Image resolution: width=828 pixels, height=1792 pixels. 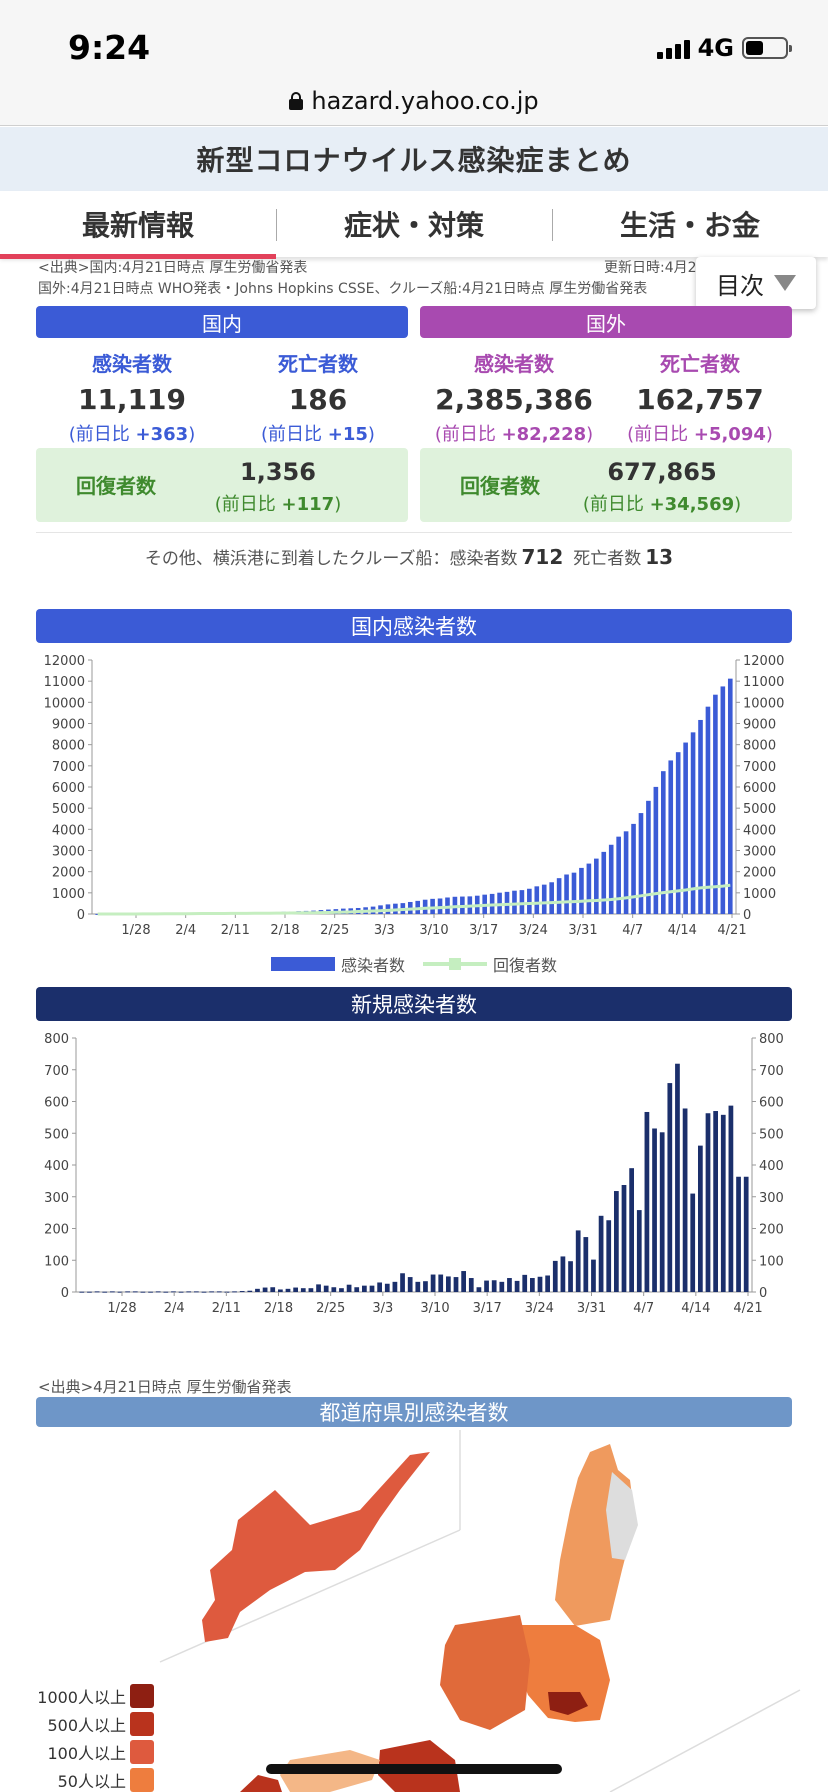 What do you see at coordinates (759, 894) in the screenshot?
I see `y-tick-label: 1000` at bounding box center [759, 894].